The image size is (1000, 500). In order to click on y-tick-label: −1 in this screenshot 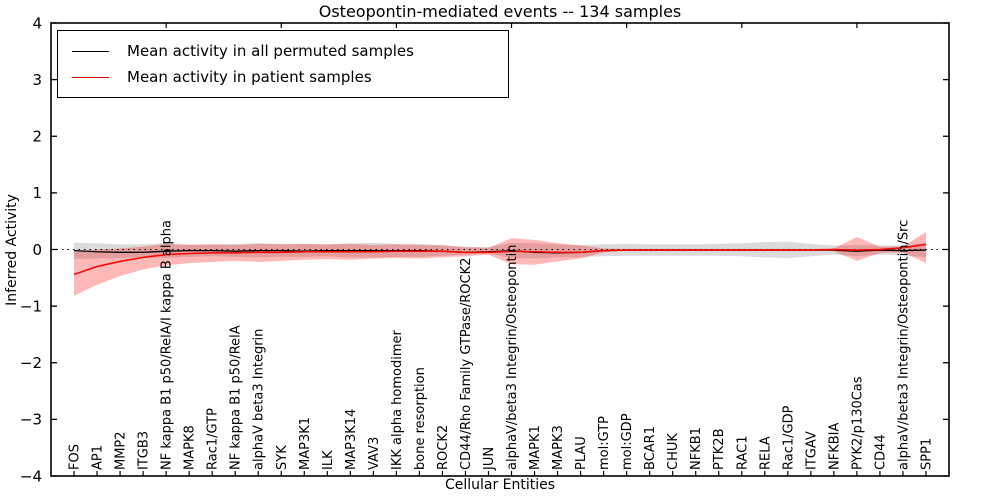, I will do `click(31, 306)`.